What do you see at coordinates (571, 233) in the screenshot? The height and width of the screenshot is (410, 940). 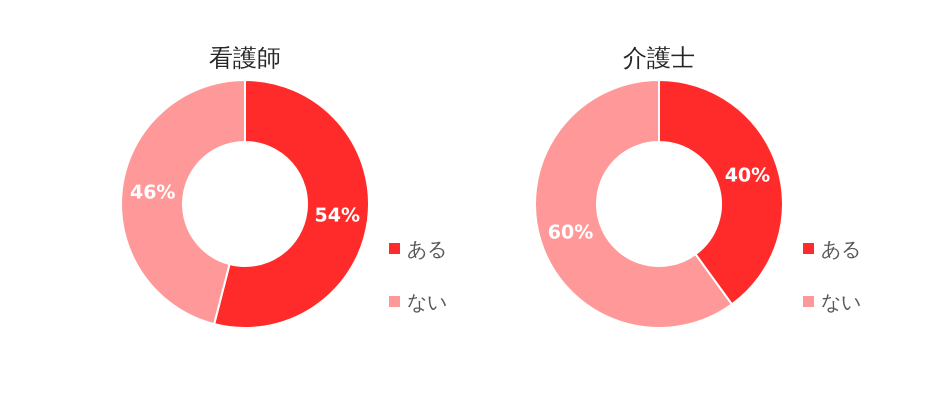 I see `data-label: 60%` at bounding box center [571, 233].